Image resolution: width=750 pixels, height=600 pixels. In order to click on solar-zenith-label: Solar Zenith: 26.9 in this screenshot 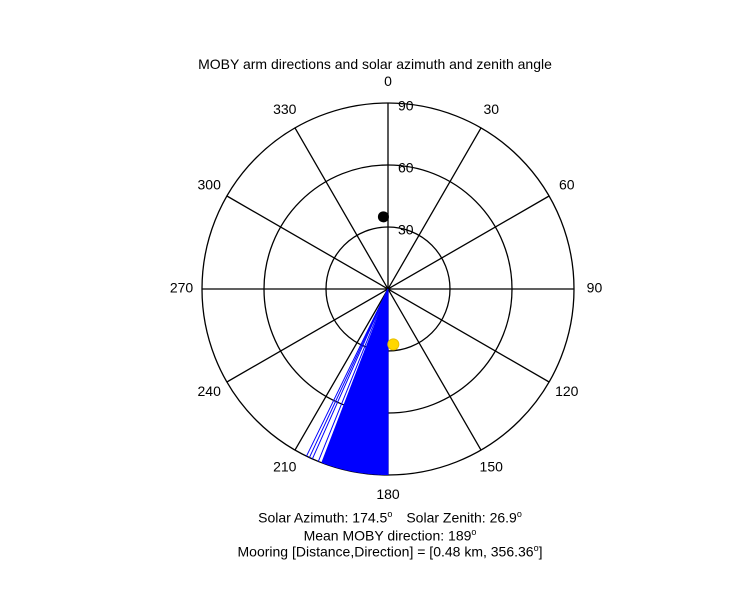, I will do `click(461, 517)`.